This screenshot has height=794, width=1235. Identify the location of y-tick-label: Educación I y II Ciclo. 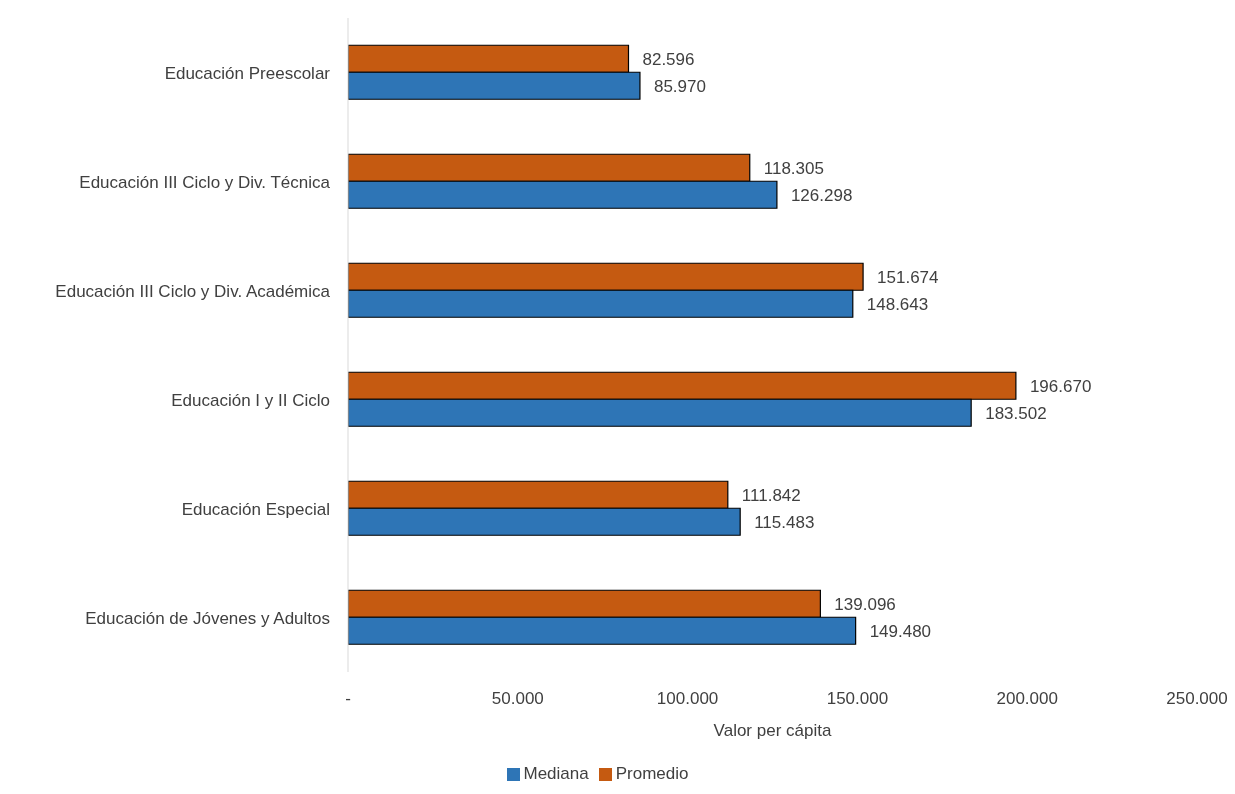
(250, 400).